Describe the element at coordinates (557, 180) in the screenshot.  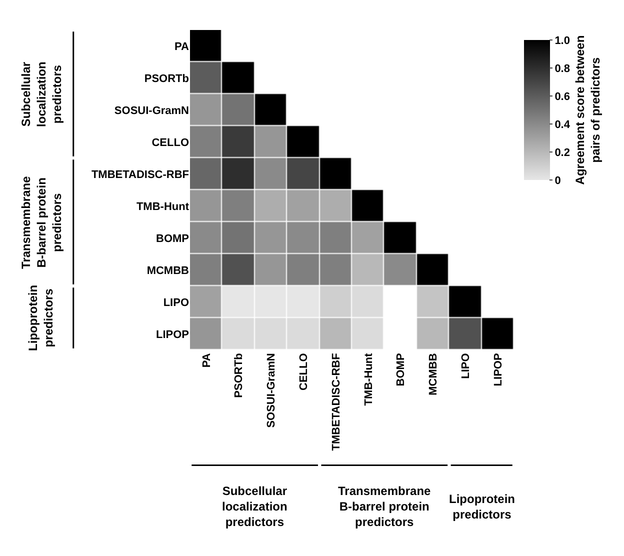
I see `color-bar-label: 0` at that location.